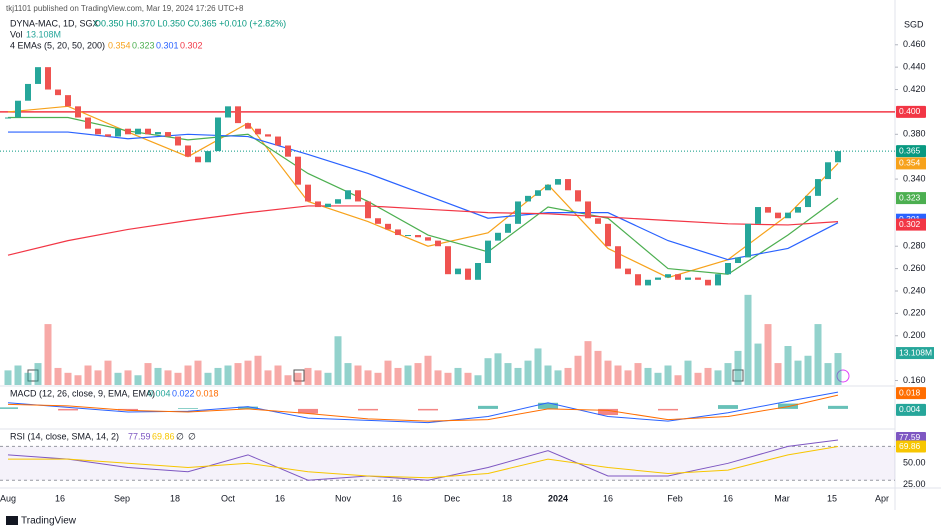  I want to click on logo, so click(12, 520).